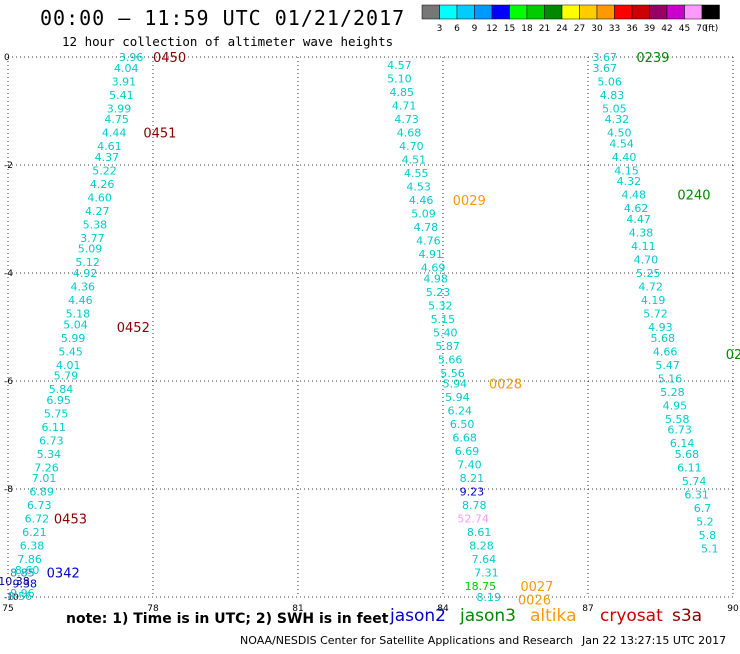  Describe the element at coordinates (694, 481) in the screenshot. I see `swh-value-label: 5.74` at that location.